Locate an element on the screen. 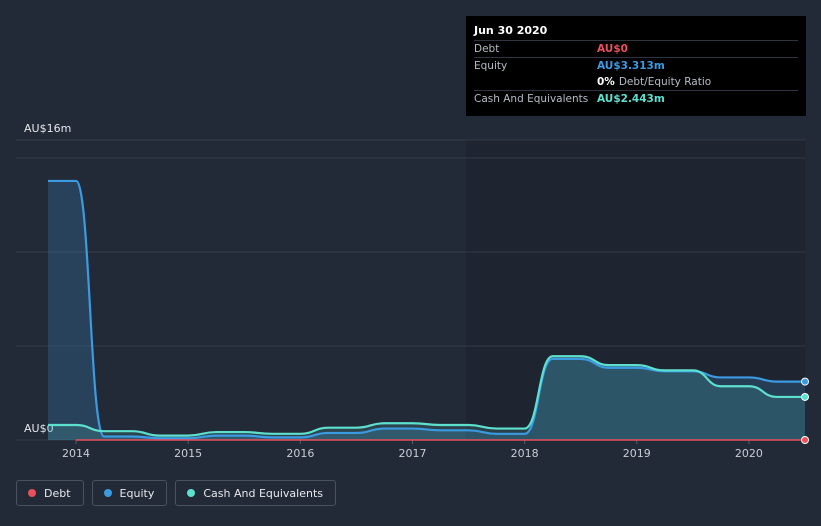  tooltip-value: AU$3.313m is located at coordinates (631, 66).